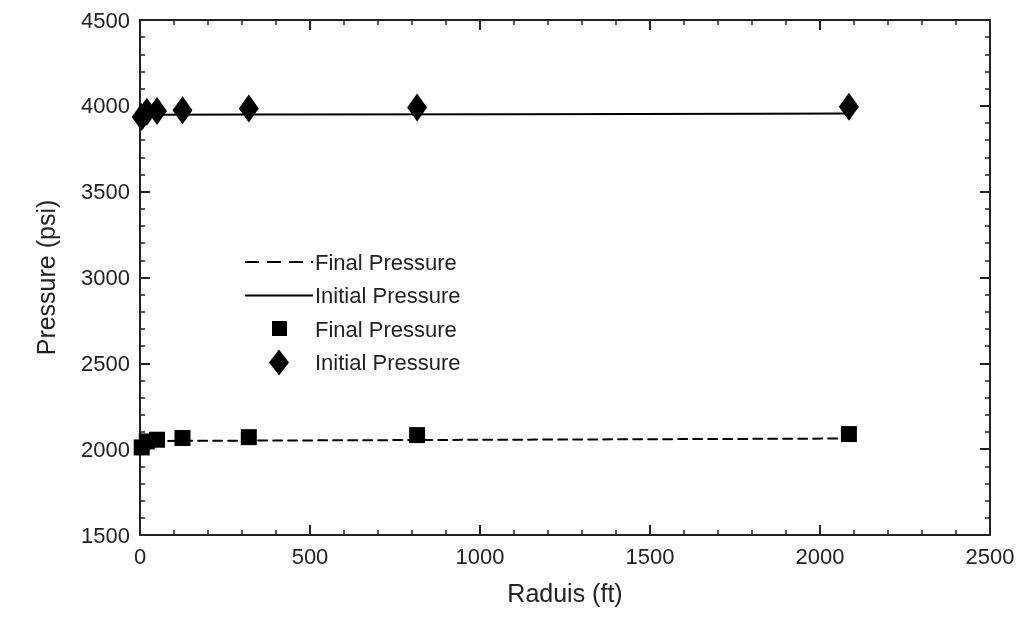  Describe the element at coordinates (105, 535) in the screenshot. I see `y-tick-label: 1500` at that location.